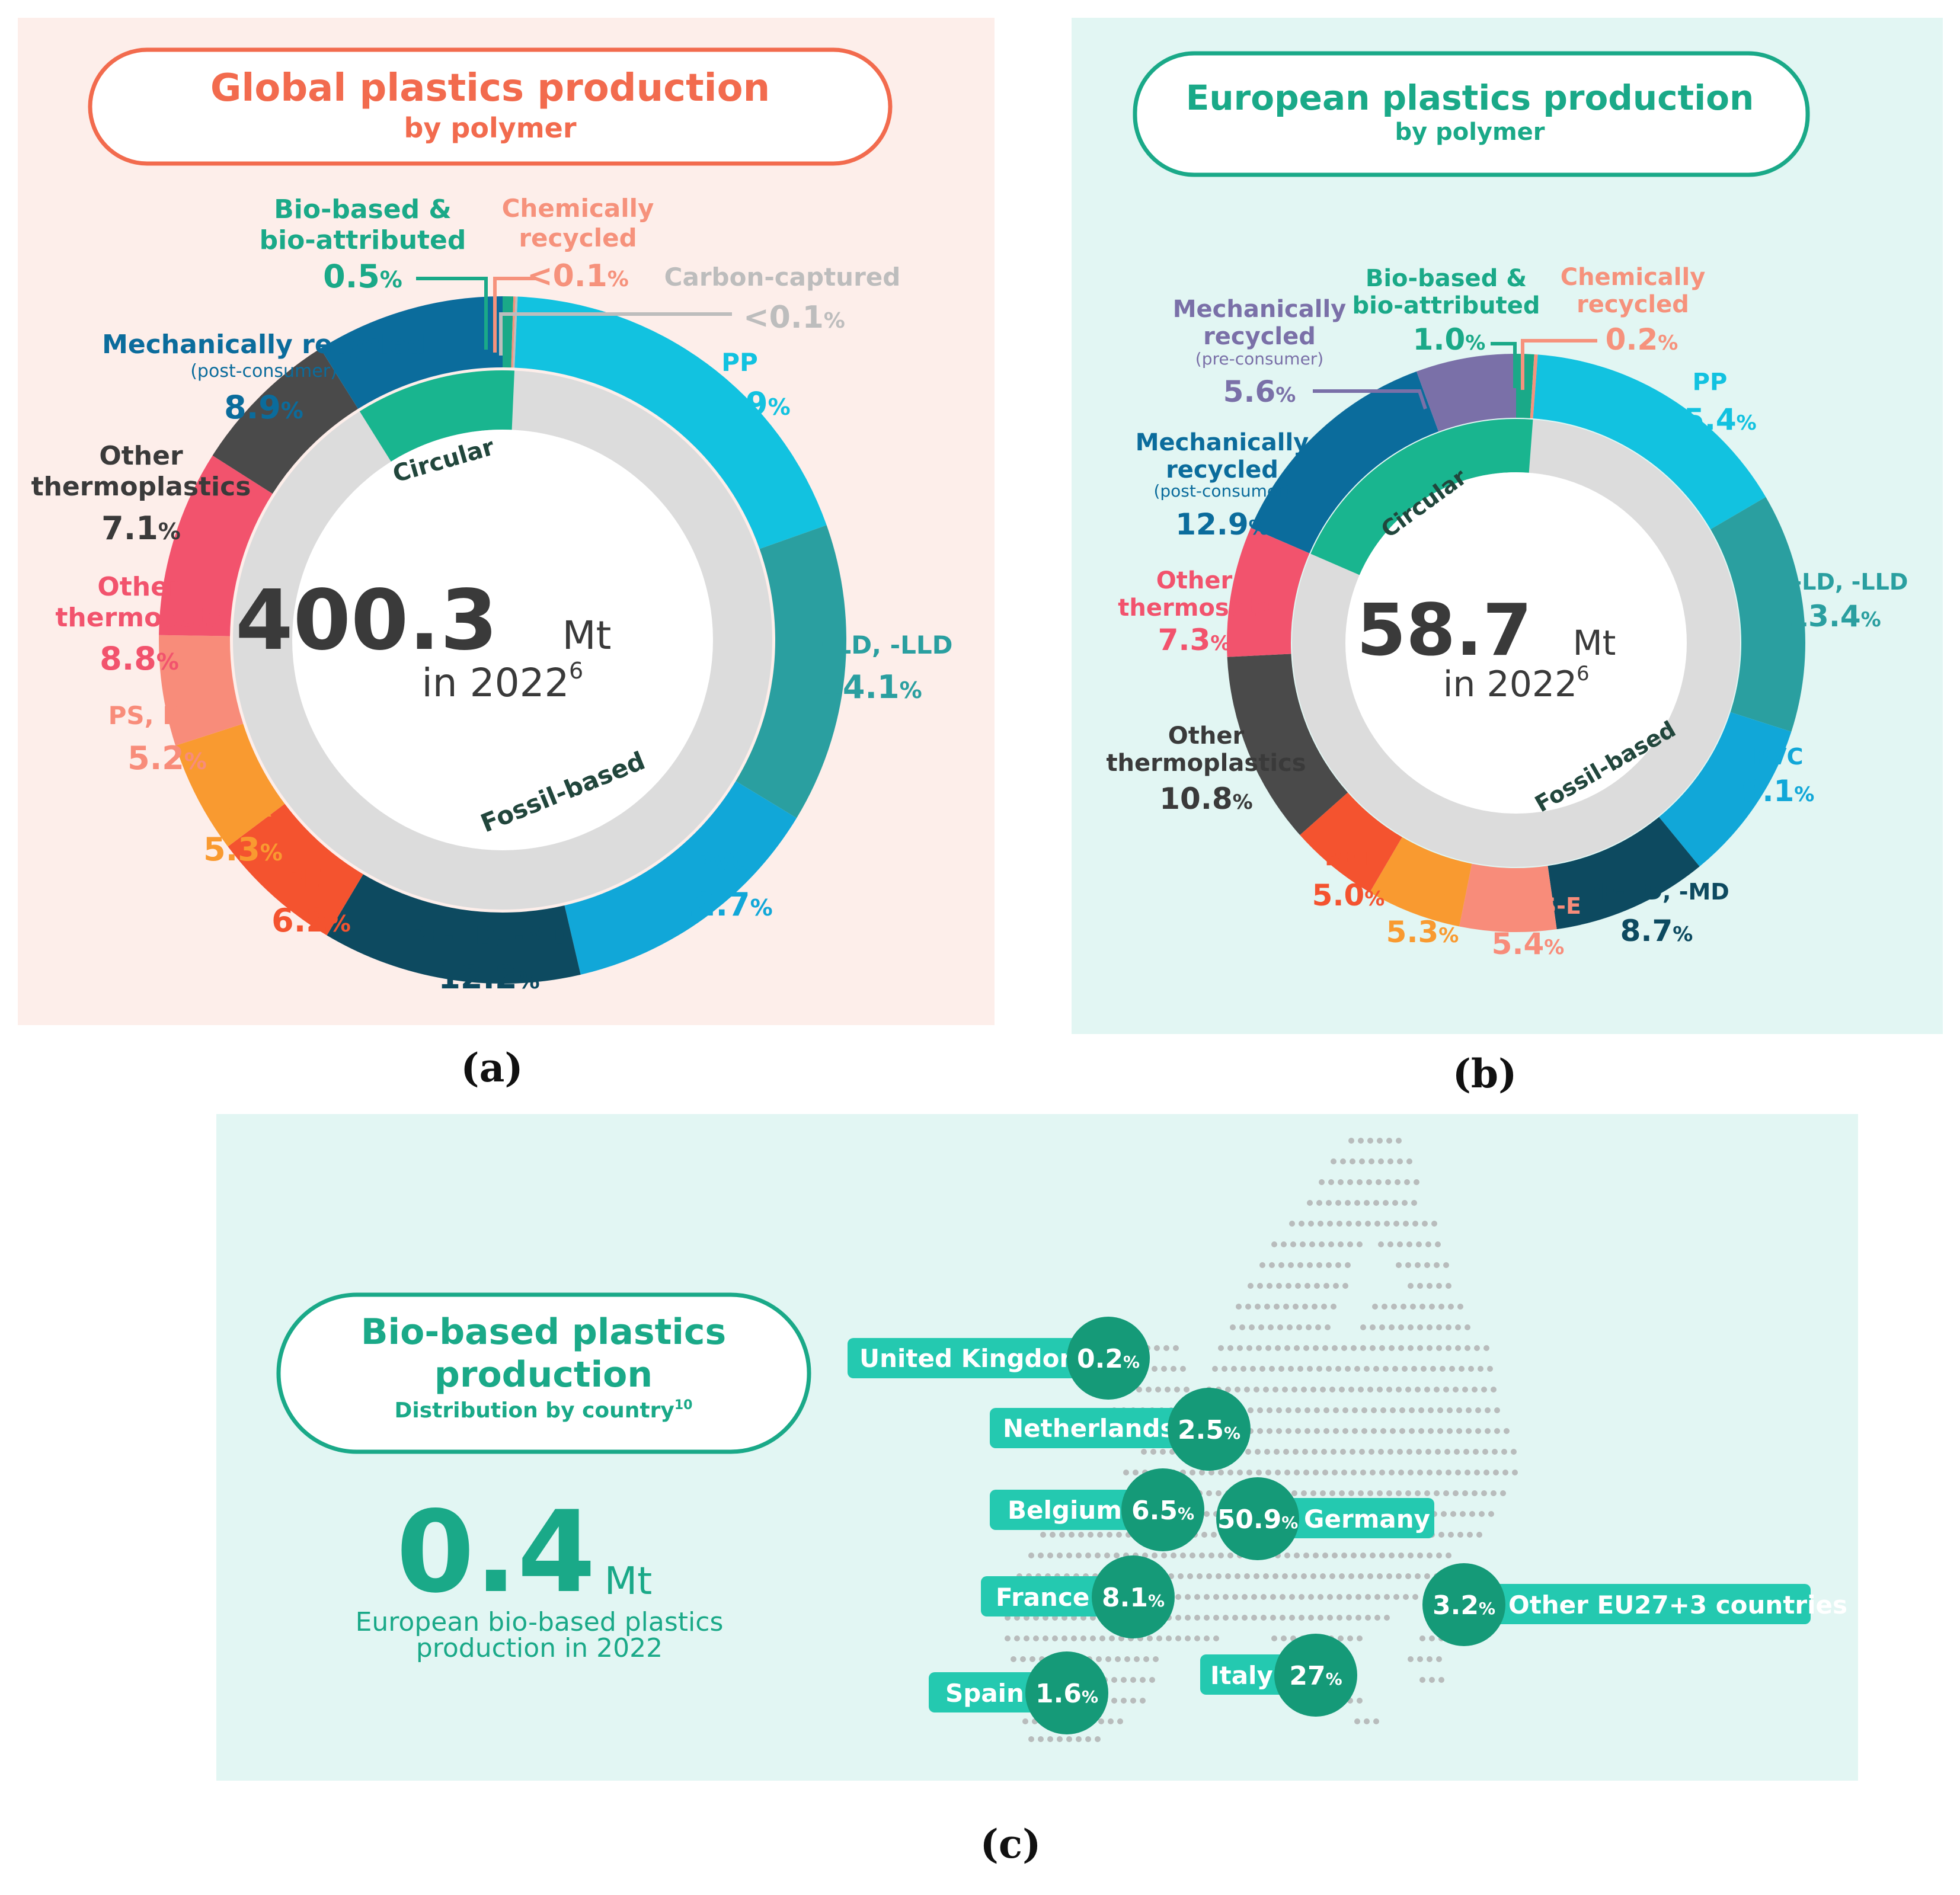 This screenshot has width=1960, height=1895. I want to click on panel-b-title: European plastics production, so click(1470, 98).